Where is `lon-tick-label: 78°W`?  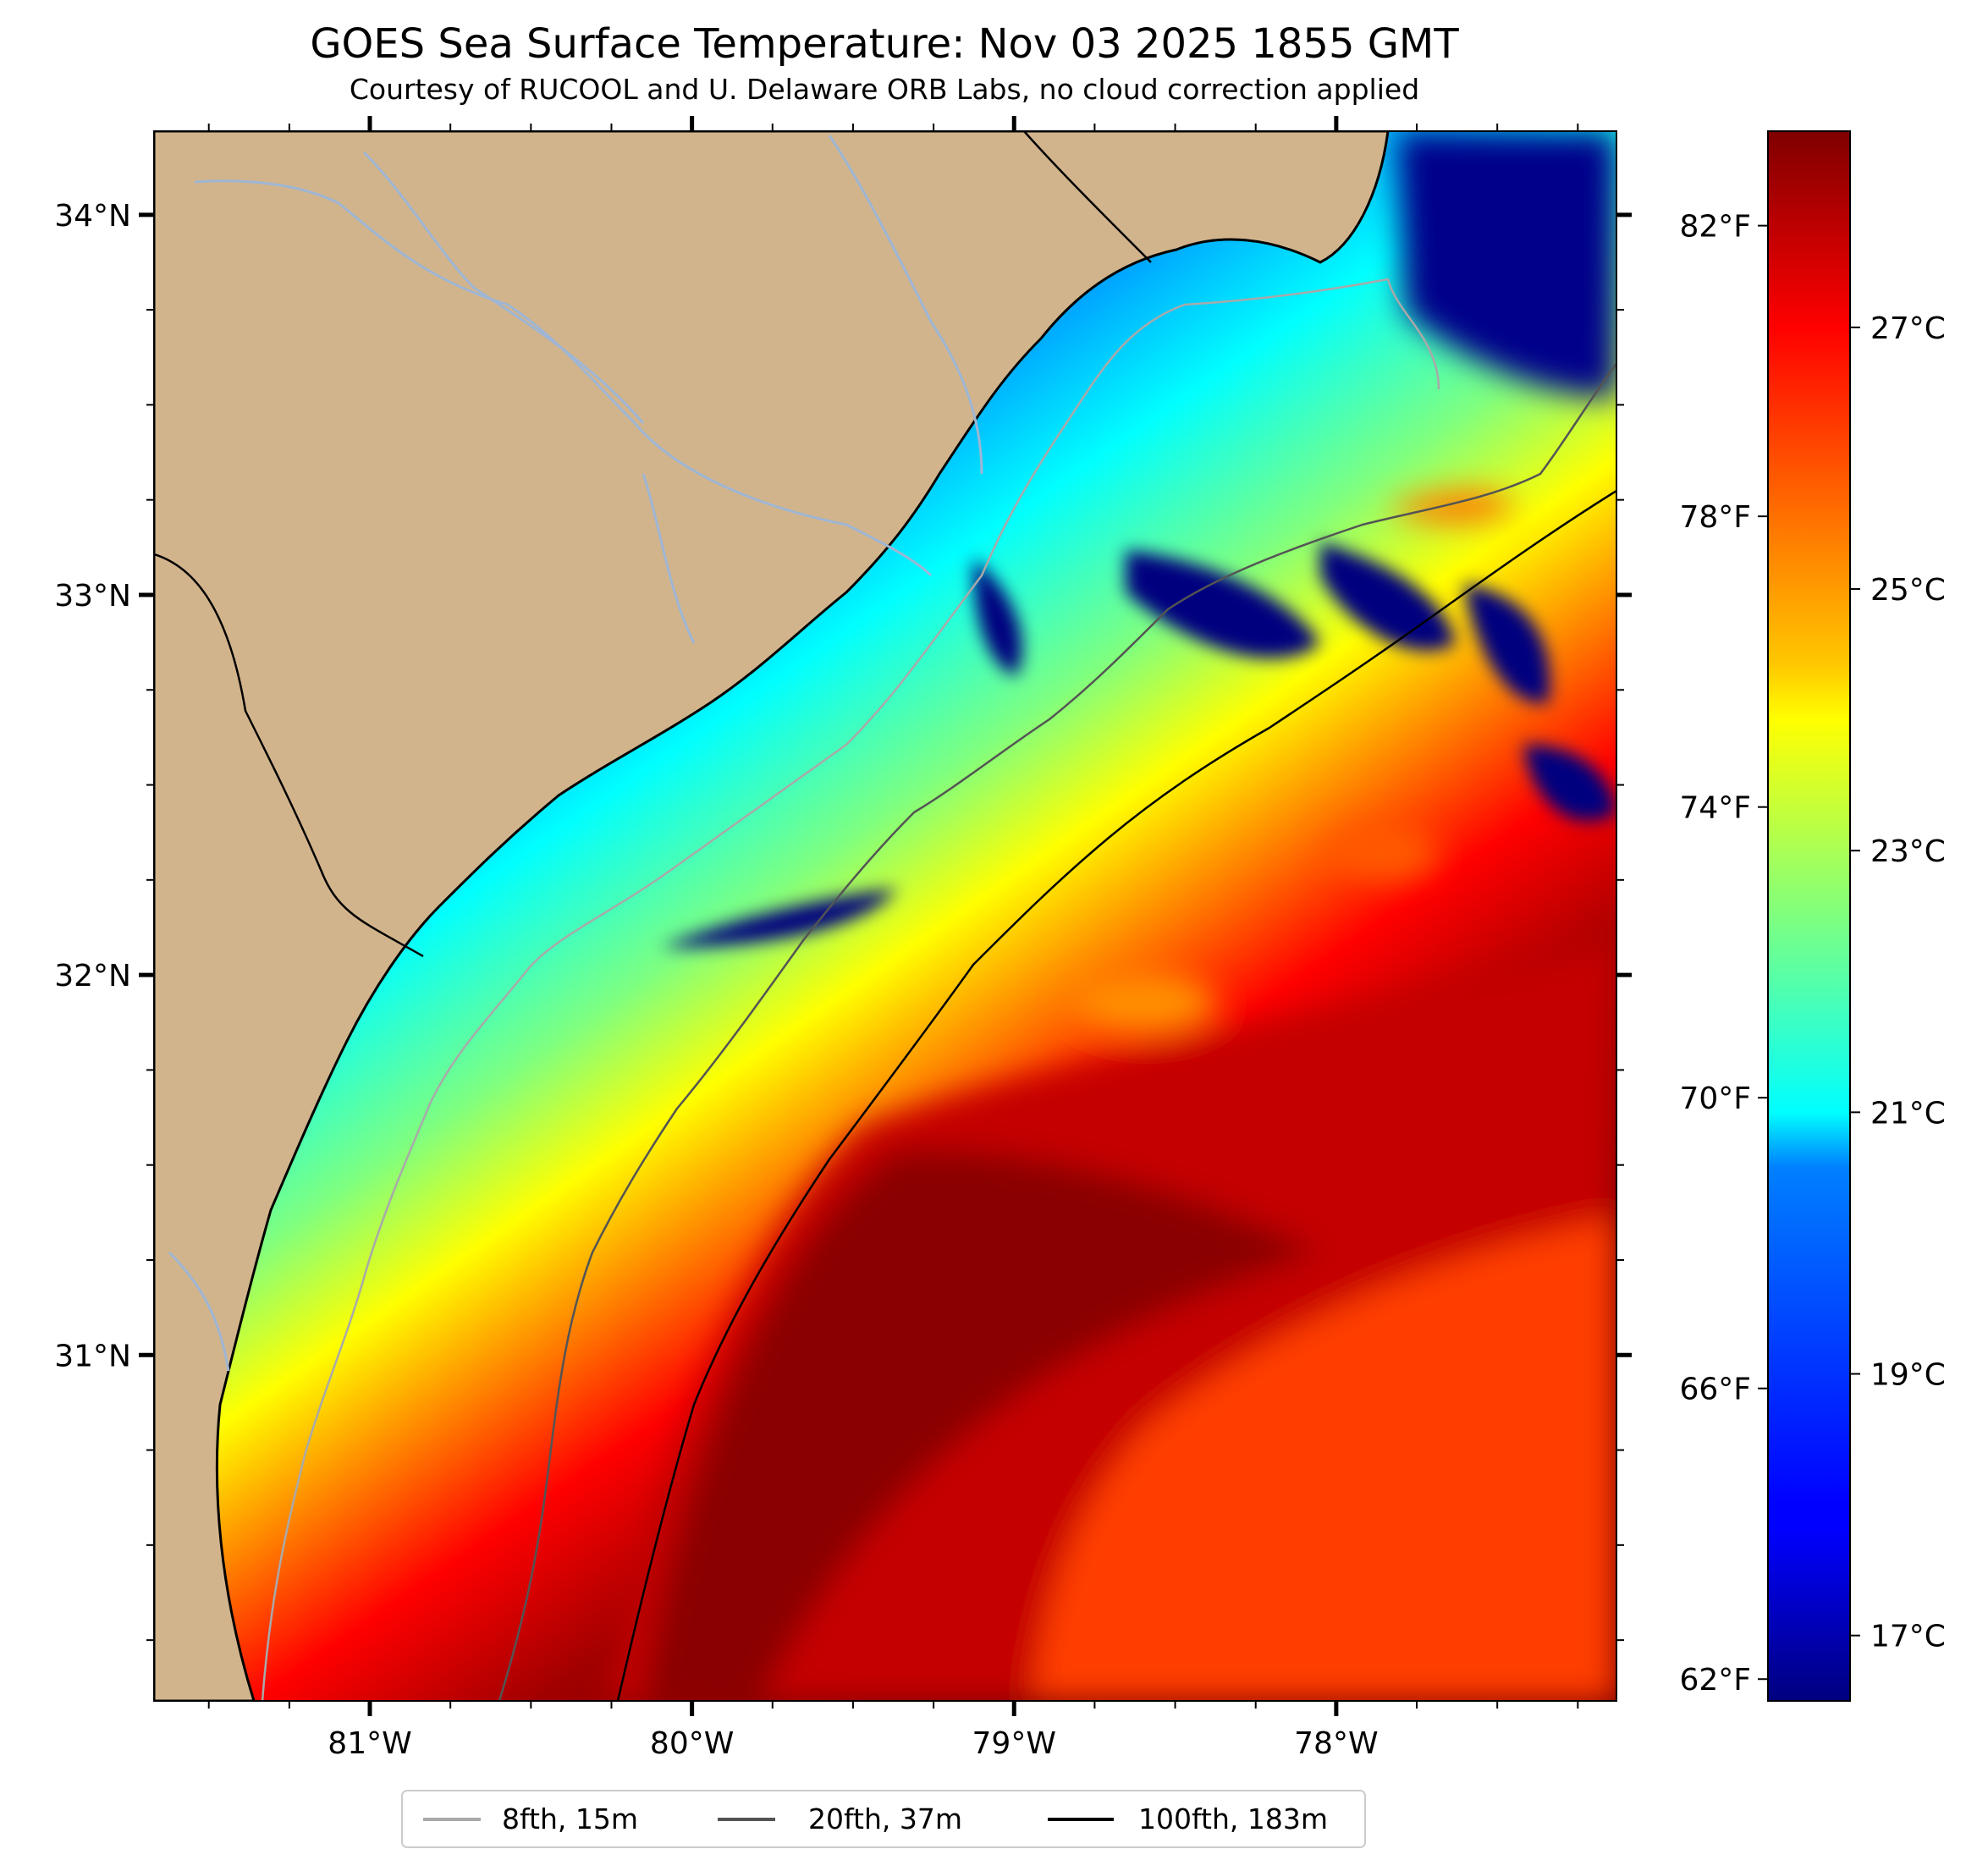
lon-tick-label: 78°W is located at coordinates (1336, 1744).